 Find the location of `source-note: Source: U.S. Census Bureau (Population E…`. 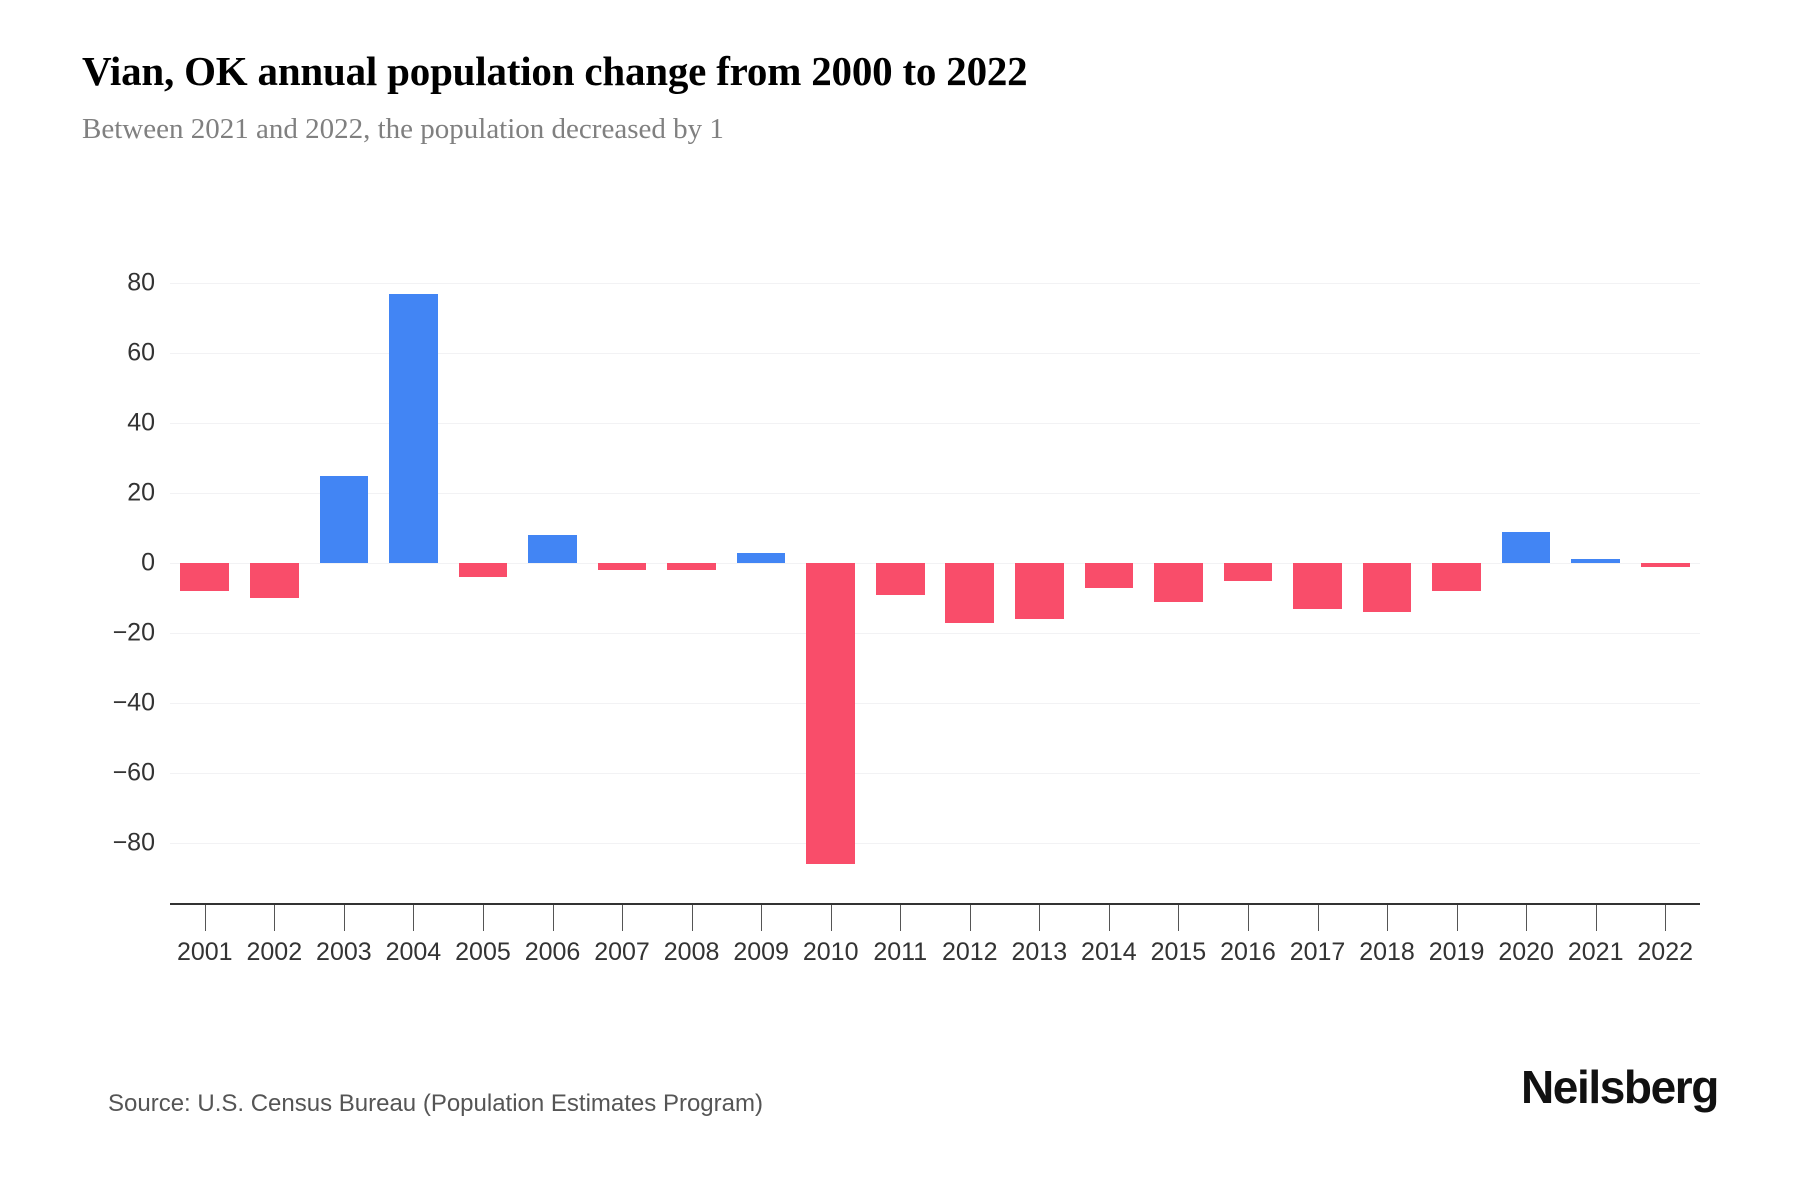

source-note: Source: U.S. Census Bureau (Population E… is located at coordinates (435, 1103).